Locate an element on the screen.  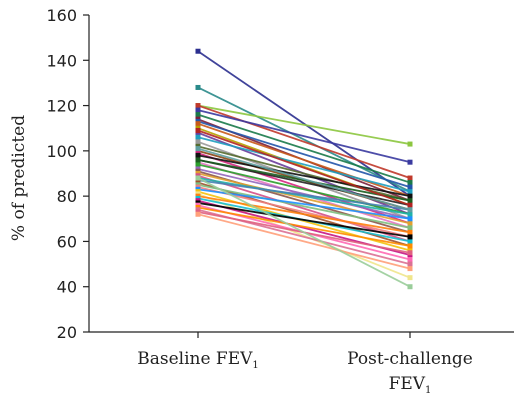
y-tick-layer: 20 40 60 80 100 120 140 160 is located at coordinates (67, 174).